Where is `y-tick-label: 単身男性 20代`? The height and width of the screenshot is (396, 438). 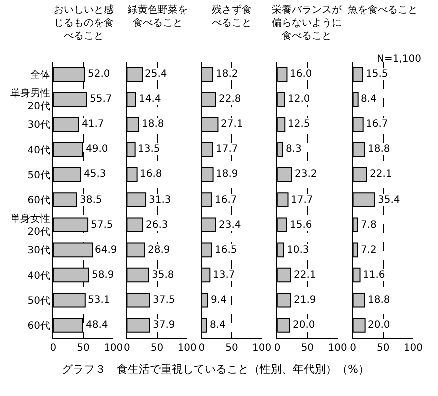
y-tick-label: 単身男性 20代 is located at coordinates (30, 100).